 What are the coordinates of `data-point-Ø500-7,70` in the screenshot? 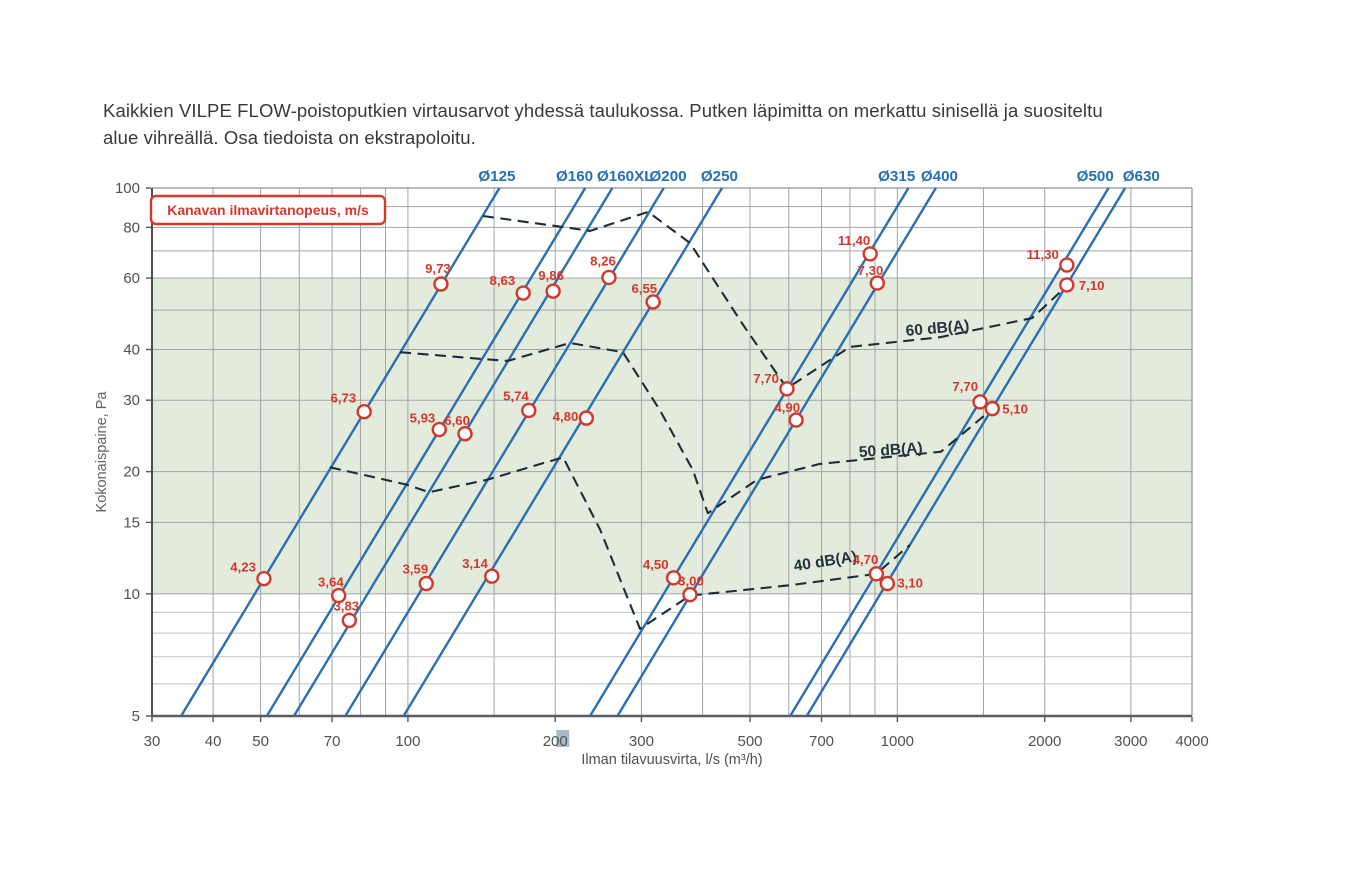 It's located at (980, 402).